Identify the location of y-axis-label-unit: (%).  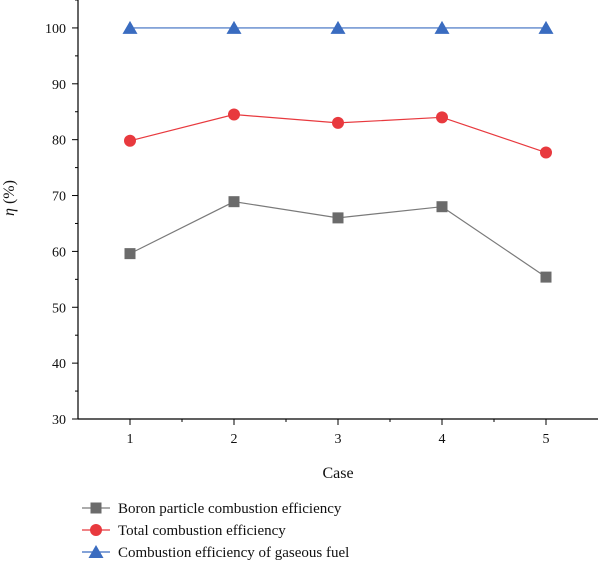
(9, 192).